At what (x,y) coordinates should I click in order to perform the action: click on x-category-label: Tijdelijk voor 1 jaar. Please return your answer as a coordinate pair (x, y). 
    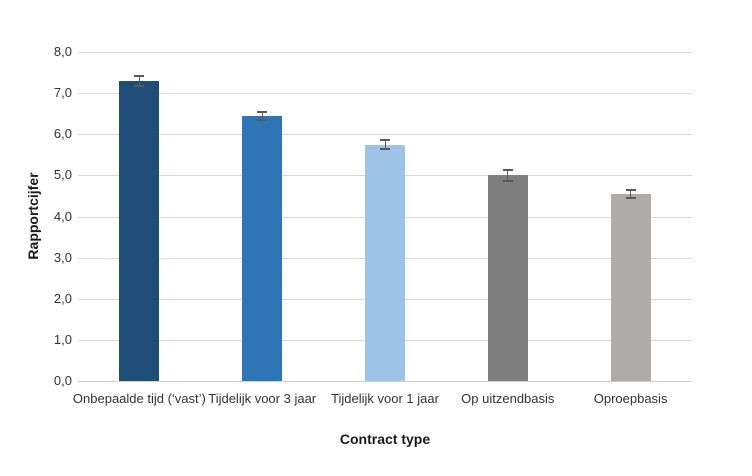
    Looking at the image, I should click on (385, 398).